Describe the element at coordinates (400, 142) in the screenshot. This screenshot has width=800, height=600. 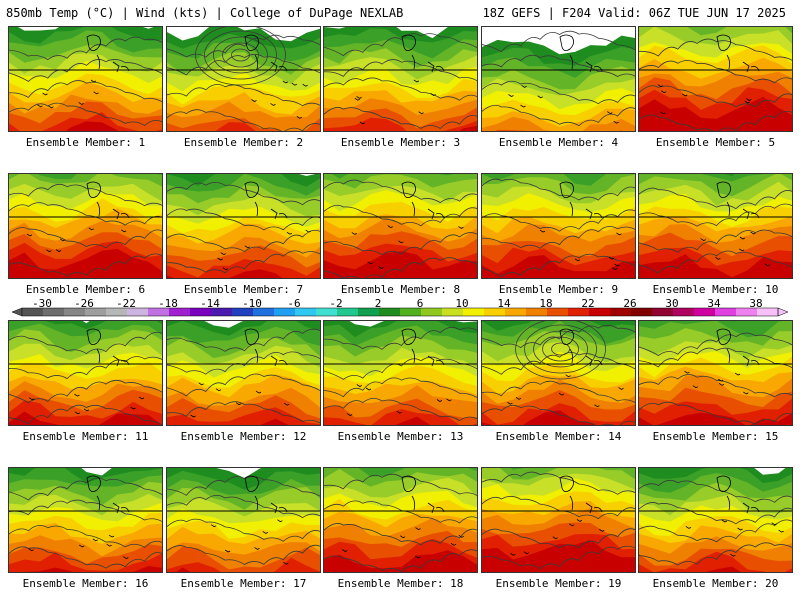
I see `ensemble-member-label: Ensemble Member: 3` at that location.